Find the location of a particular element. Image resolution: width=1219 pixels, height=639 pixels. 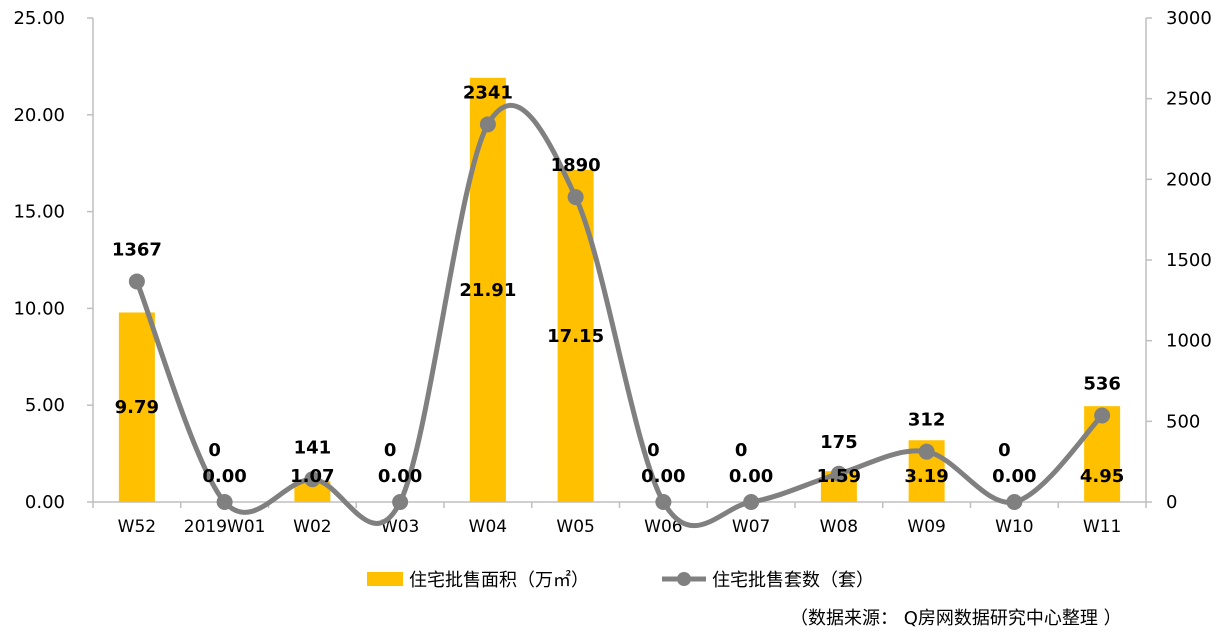

line-value-label: 175 is located at coordinates (839, 442).